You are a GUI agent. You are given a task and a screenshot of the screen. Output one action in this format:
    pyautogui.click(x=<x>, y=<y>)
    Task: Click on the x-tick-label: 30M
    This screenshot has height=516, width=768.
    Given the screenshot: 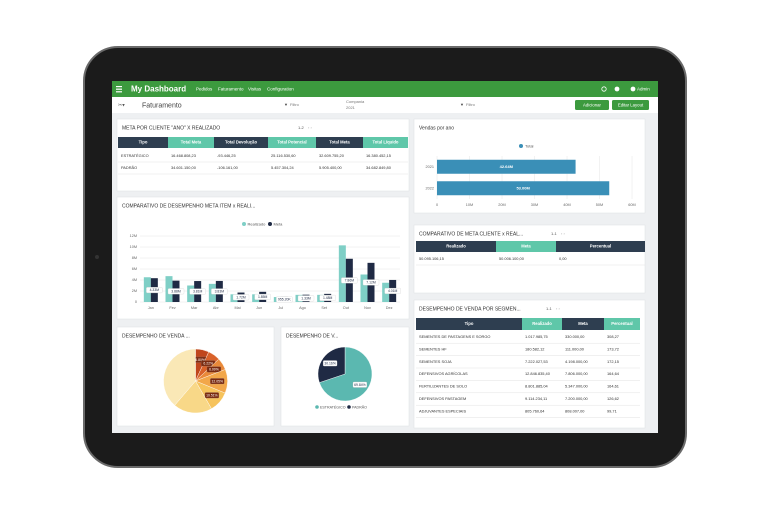 What is the action you would take?
    pyautogui.click(x=534, y=205)
    